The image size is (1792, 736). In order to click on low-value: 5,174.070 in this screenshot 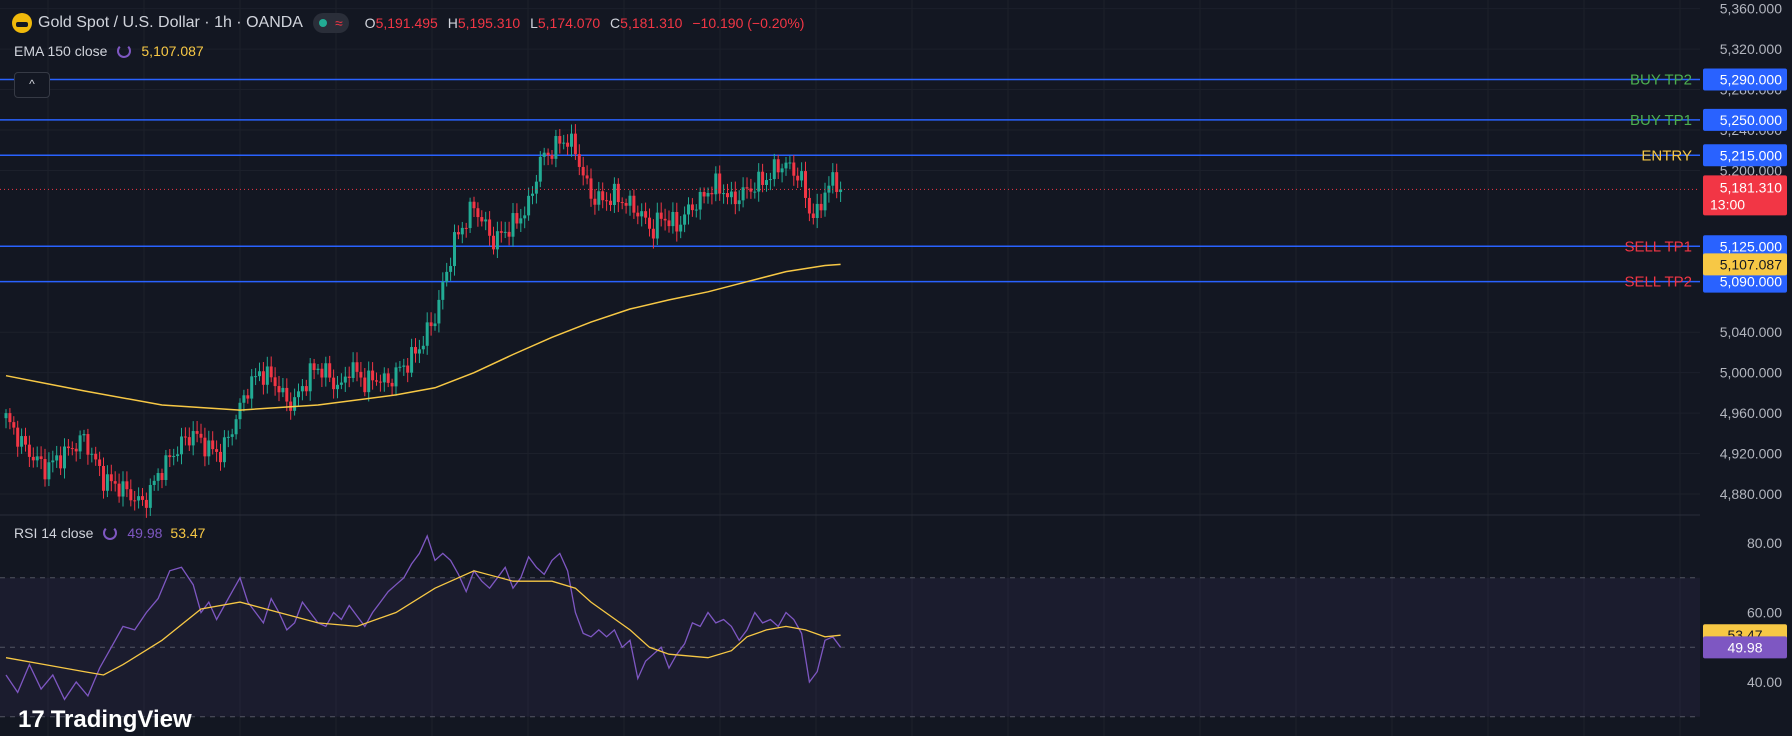, I will do `click(569, 23)`.